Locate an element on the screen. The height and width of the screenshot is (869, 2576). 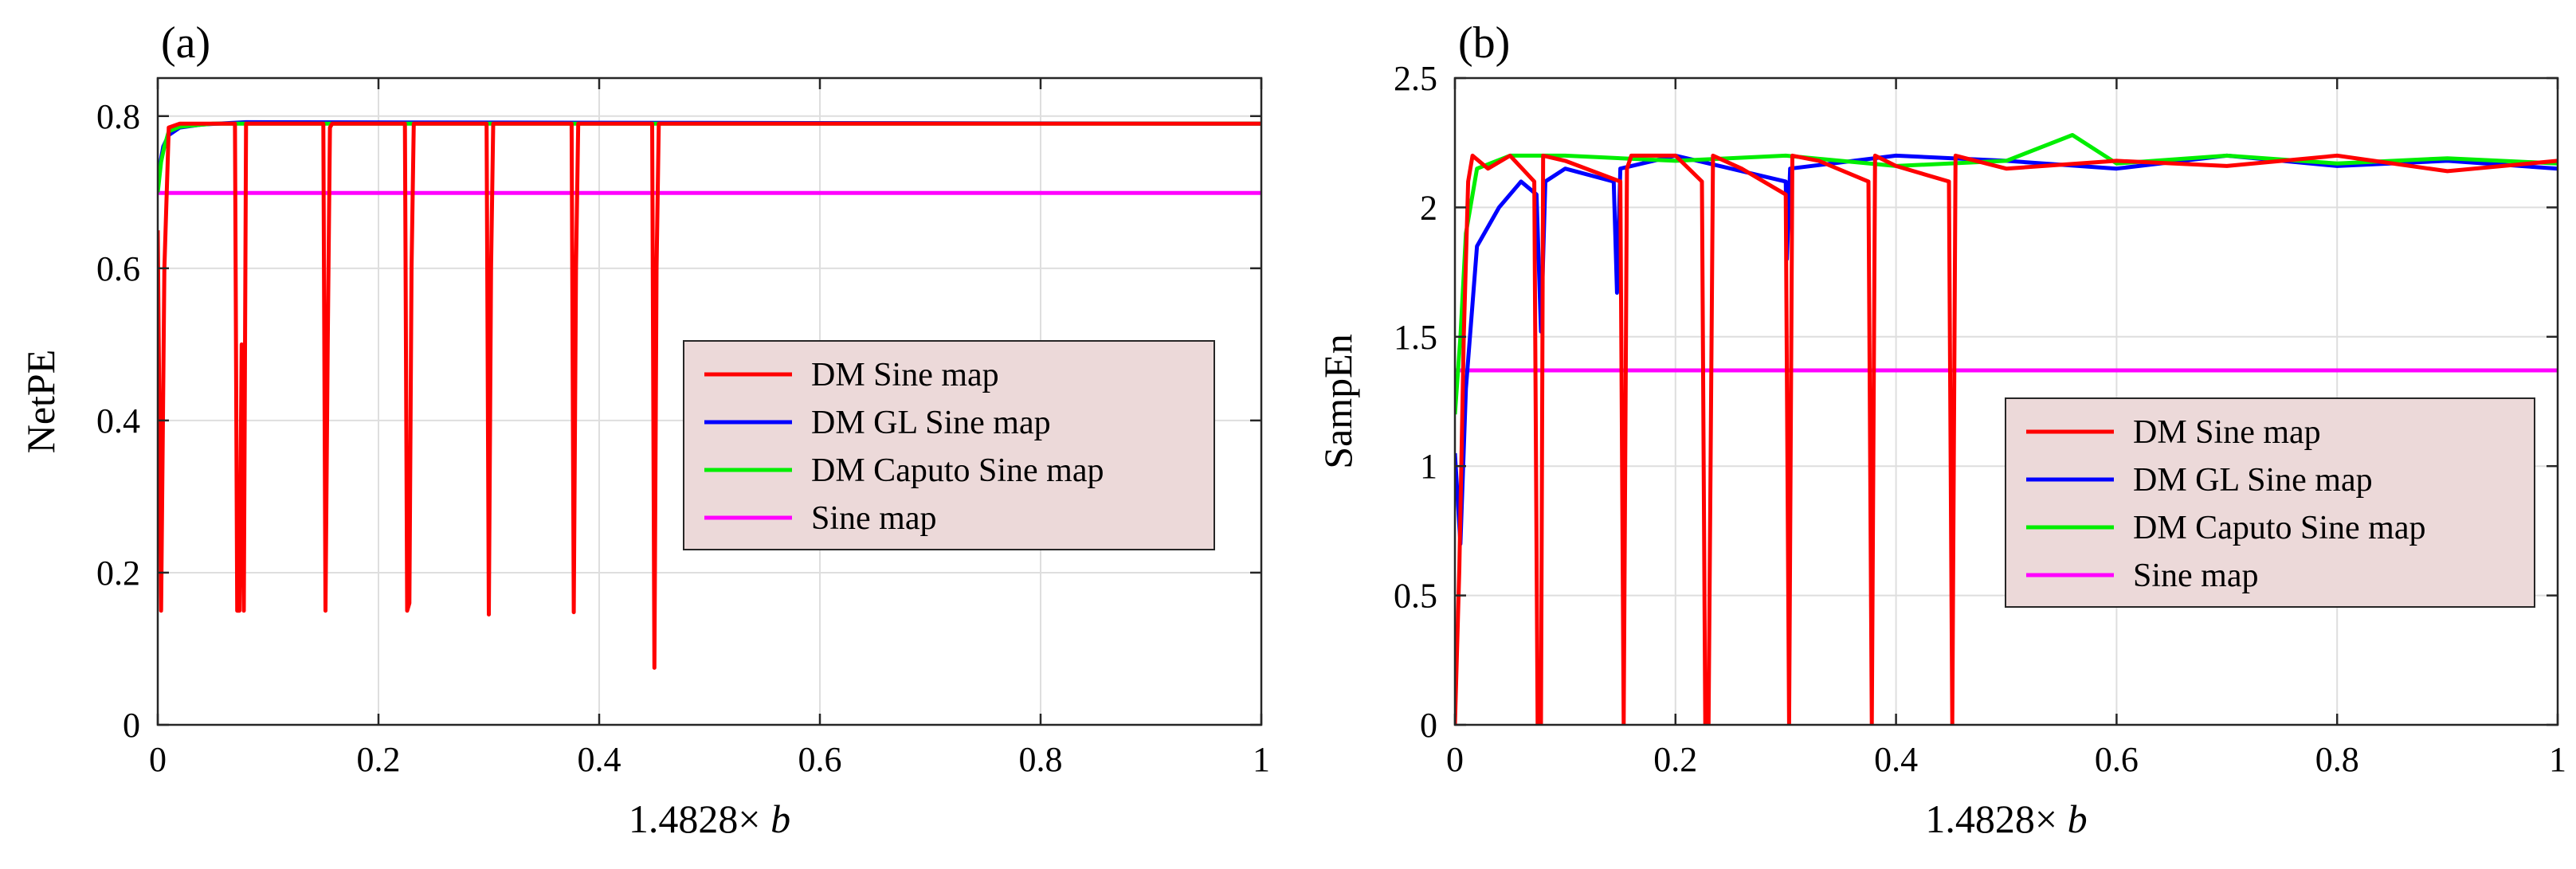
y-tick-label: 0.2 is located at coordinates (118, 573).